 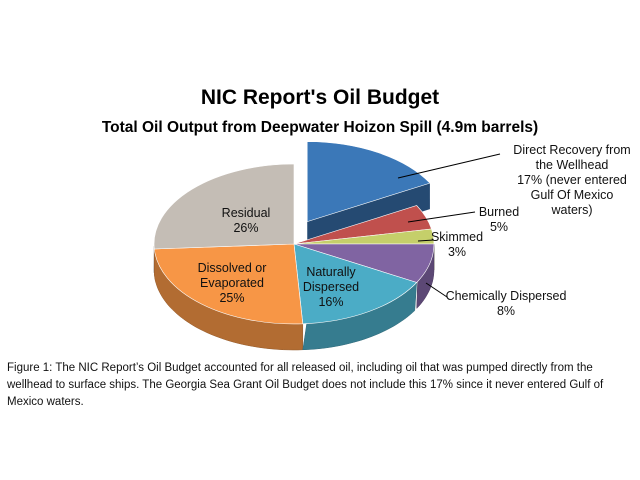 I want to click on pie-slice-dissolved-or-evaporated, so click(x=228, y=284).